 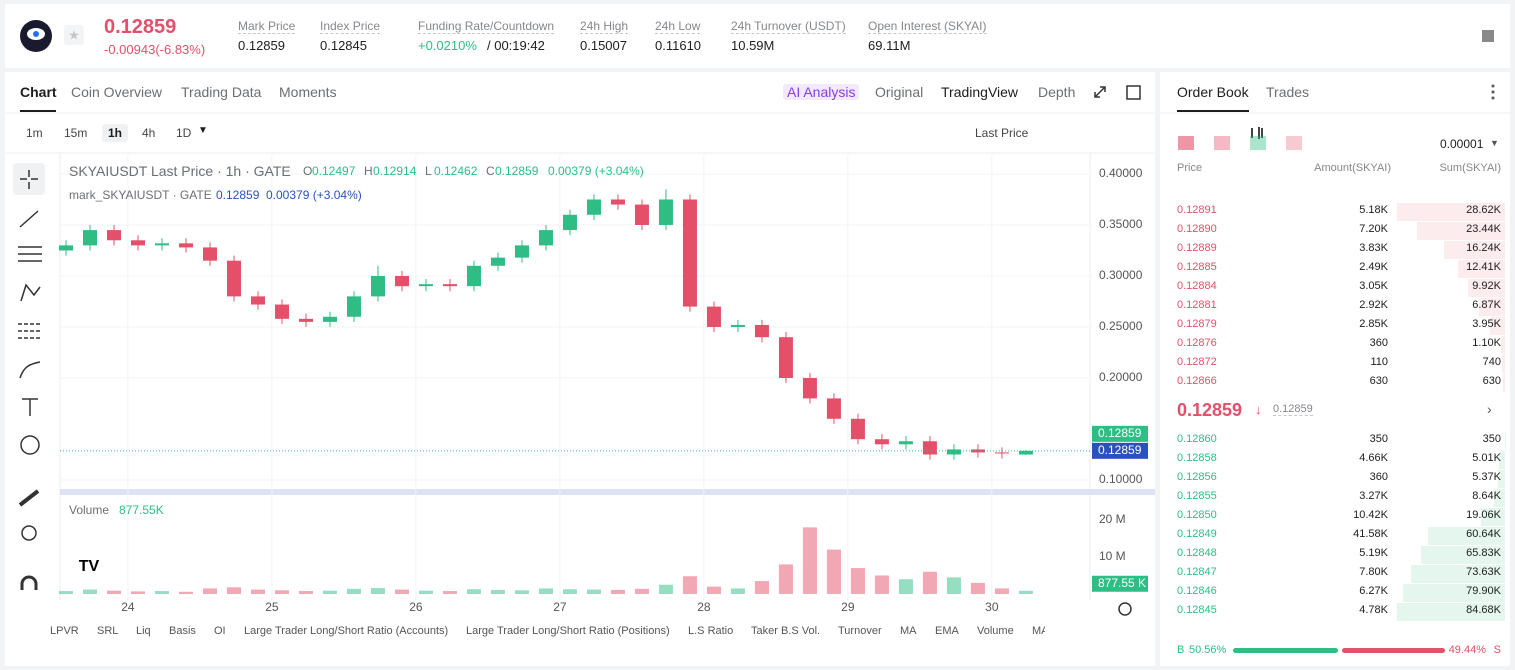 What do you see at coordinates (29, 219) in the screenshot?
I see `line-tool` at bounding box center [29, 219].